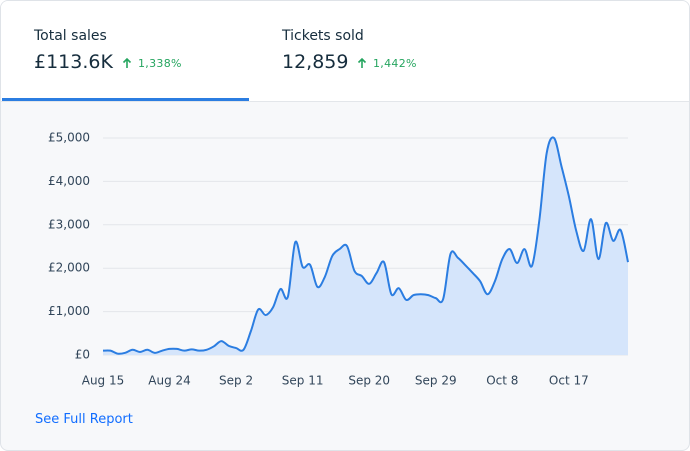 This screenshot has width=690, height=451. I want to click on tab-value: 12,859, so click(315, 62).